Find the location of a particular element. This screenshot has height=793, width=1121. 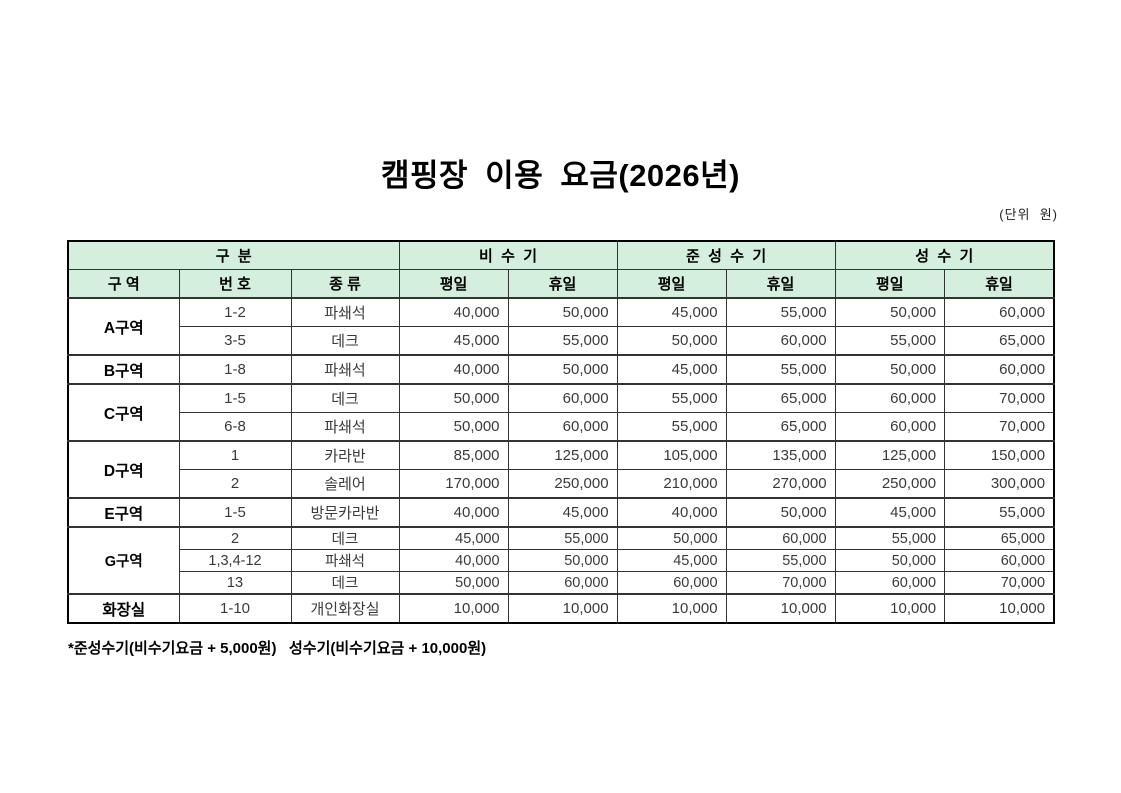

col-header-weekday-off: 평일 is located at coordinates (453, 284).